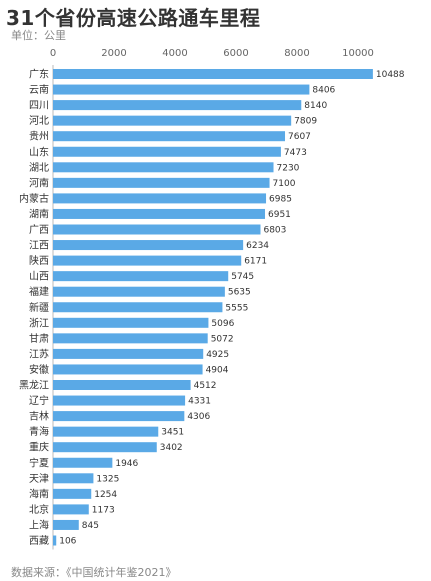  Describe the element at coordinates (126, 464) in the screenshot. I see `value-label: 1946` at that location.